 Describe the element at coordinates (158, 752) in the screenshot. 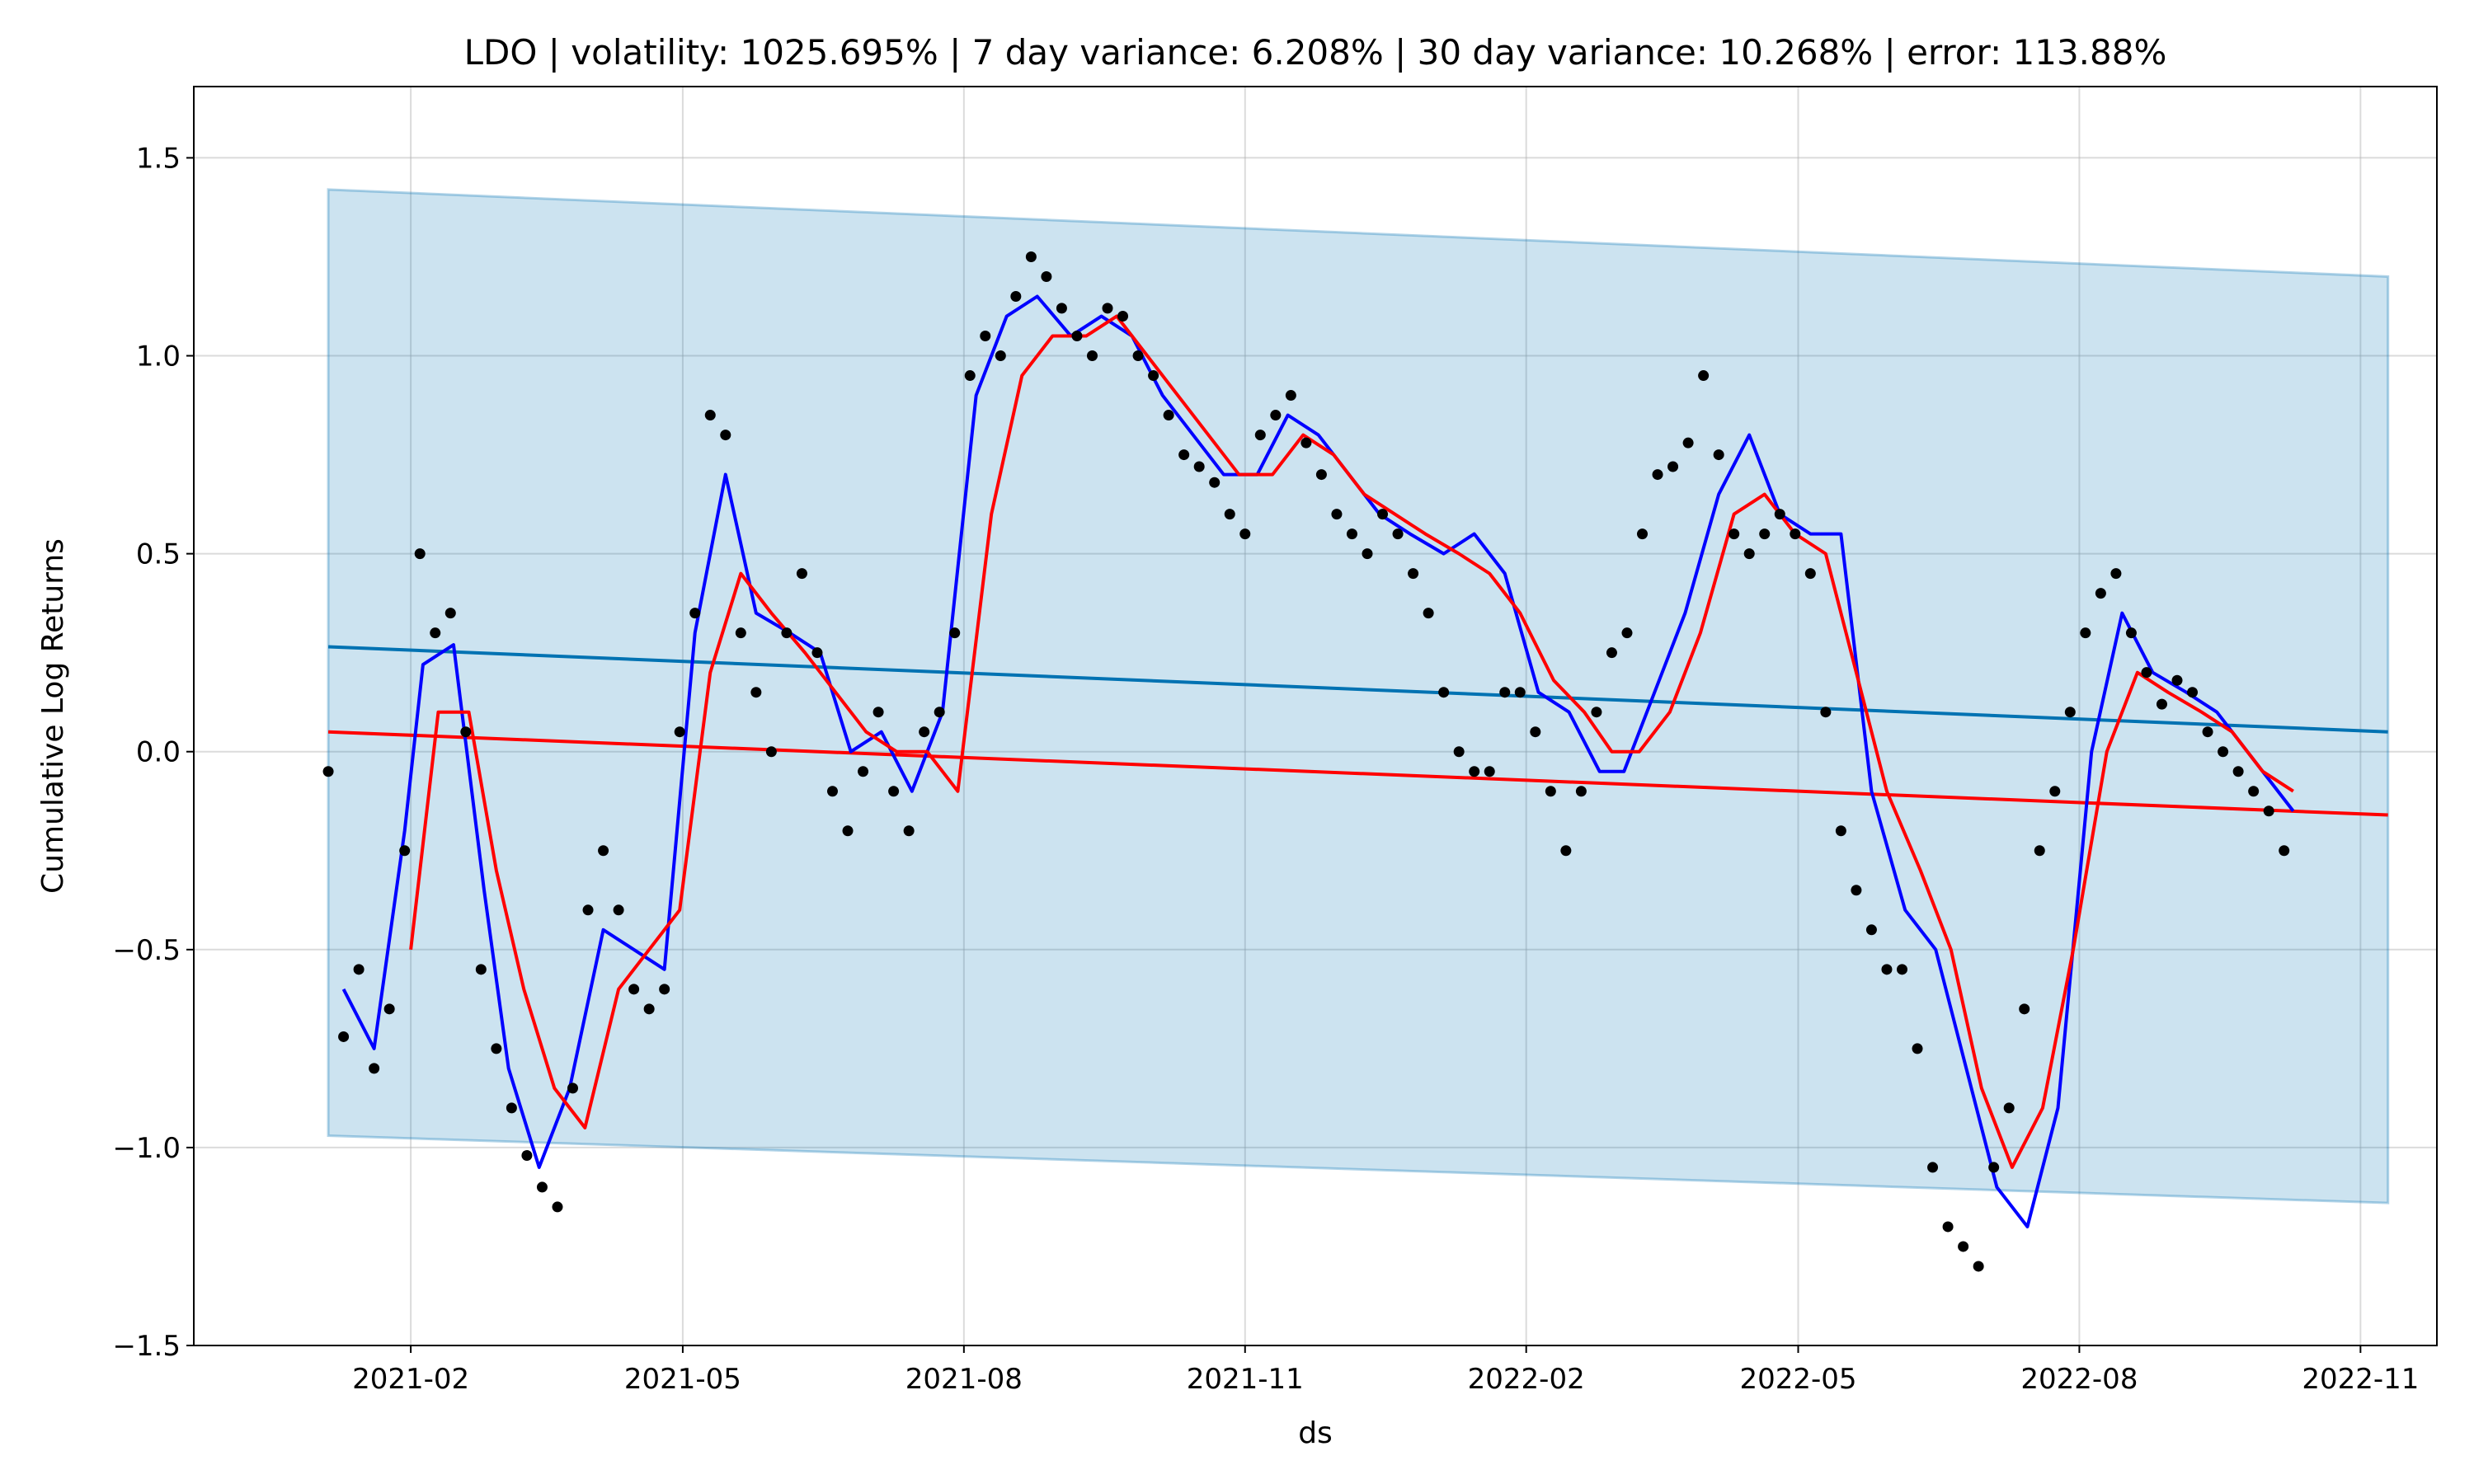

I see `y-tick-label: 0.0` at that location.